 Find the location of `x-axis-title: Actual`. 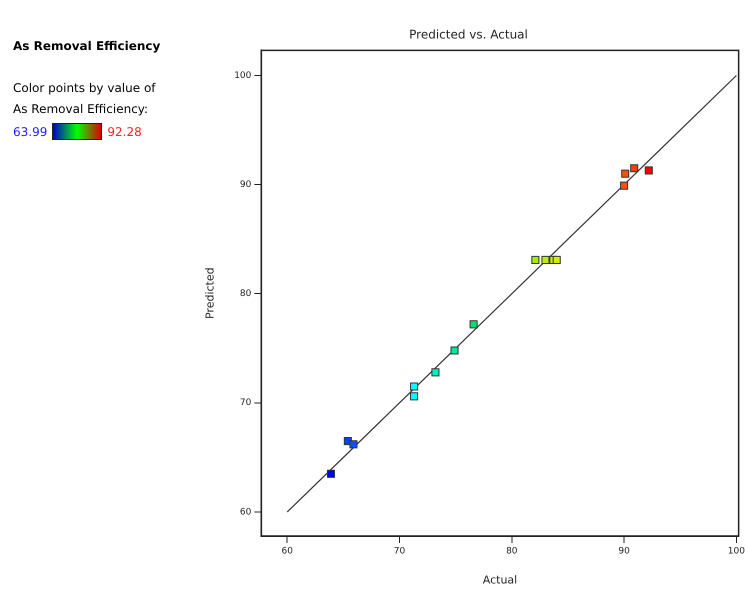

x-axis-title: Actual is located at coordinates (500, 579).